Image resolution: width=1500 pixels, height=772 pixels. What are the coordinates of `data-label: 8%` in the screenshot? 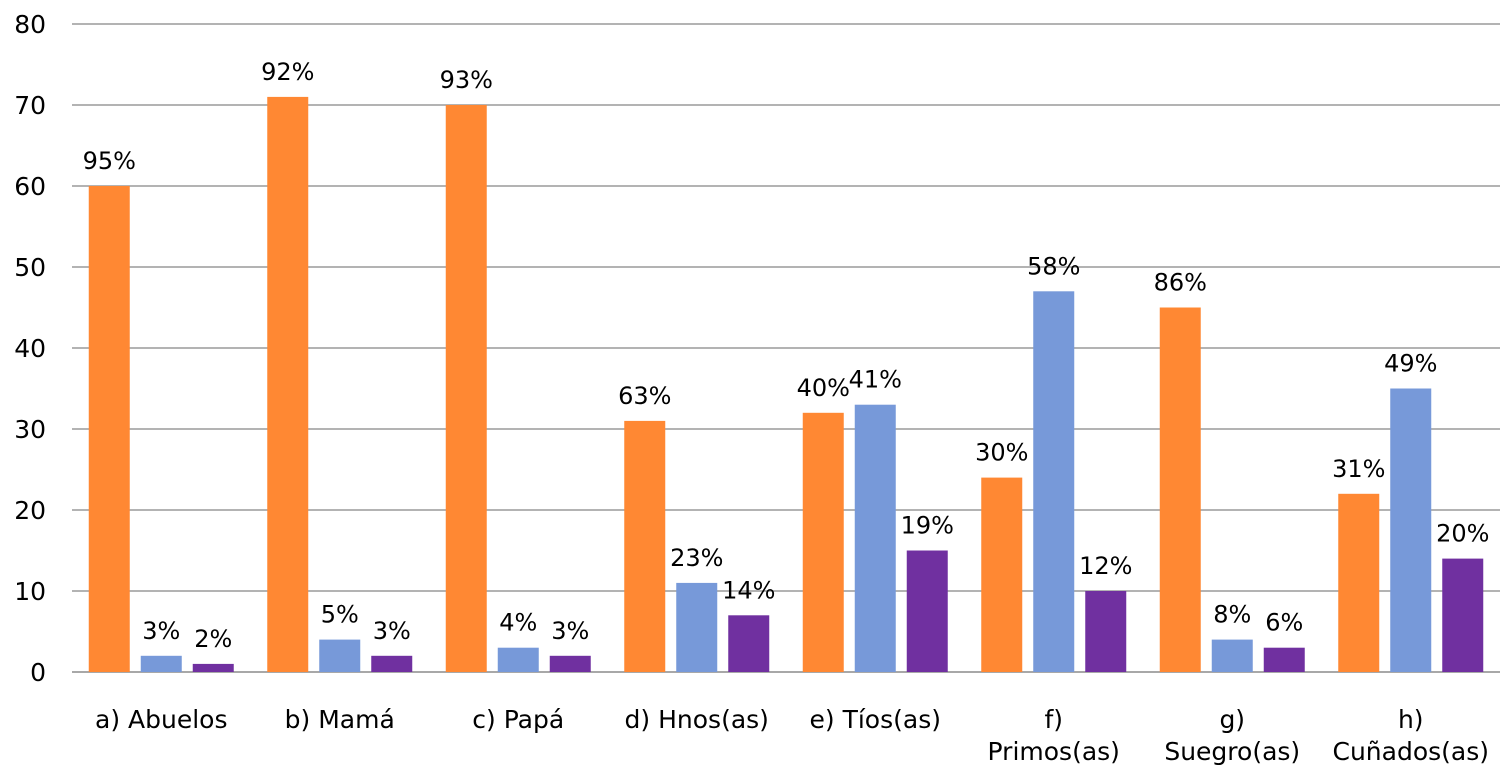 It's located at (1232, 615).